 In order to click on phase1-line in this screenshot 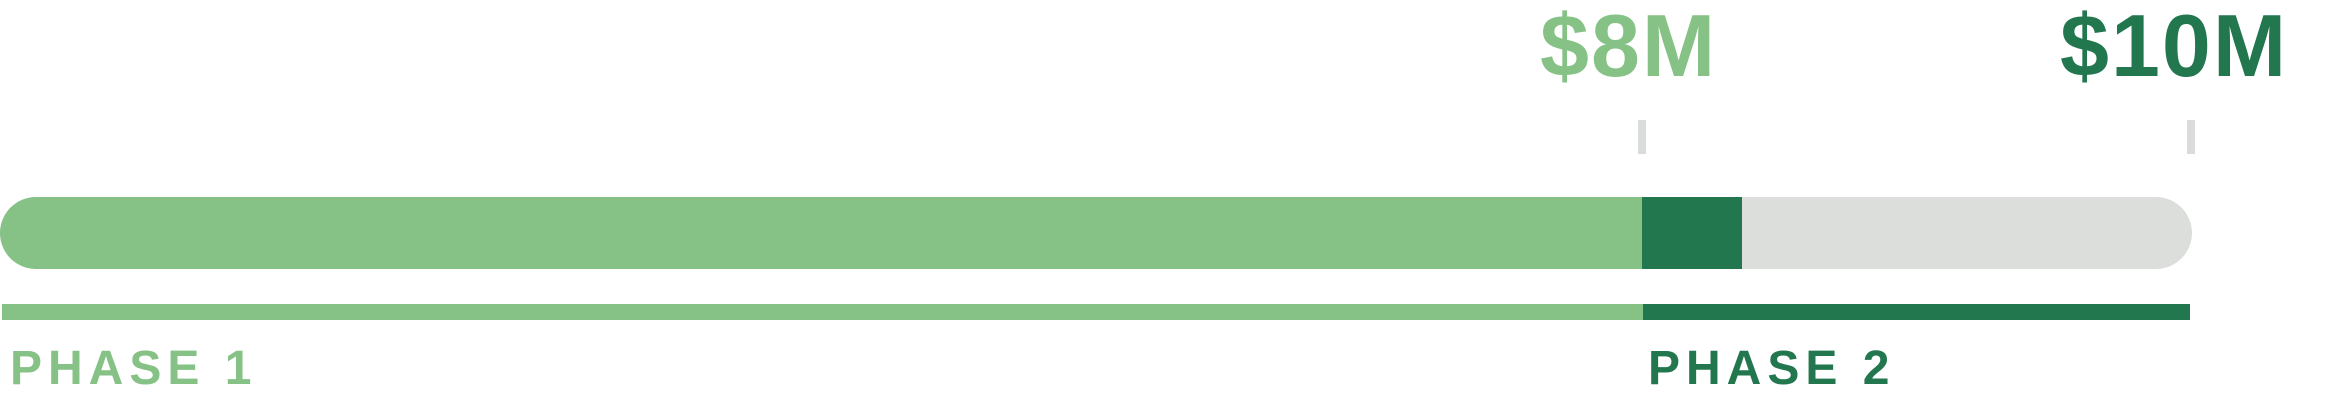, I will do `click(822, 312)`.